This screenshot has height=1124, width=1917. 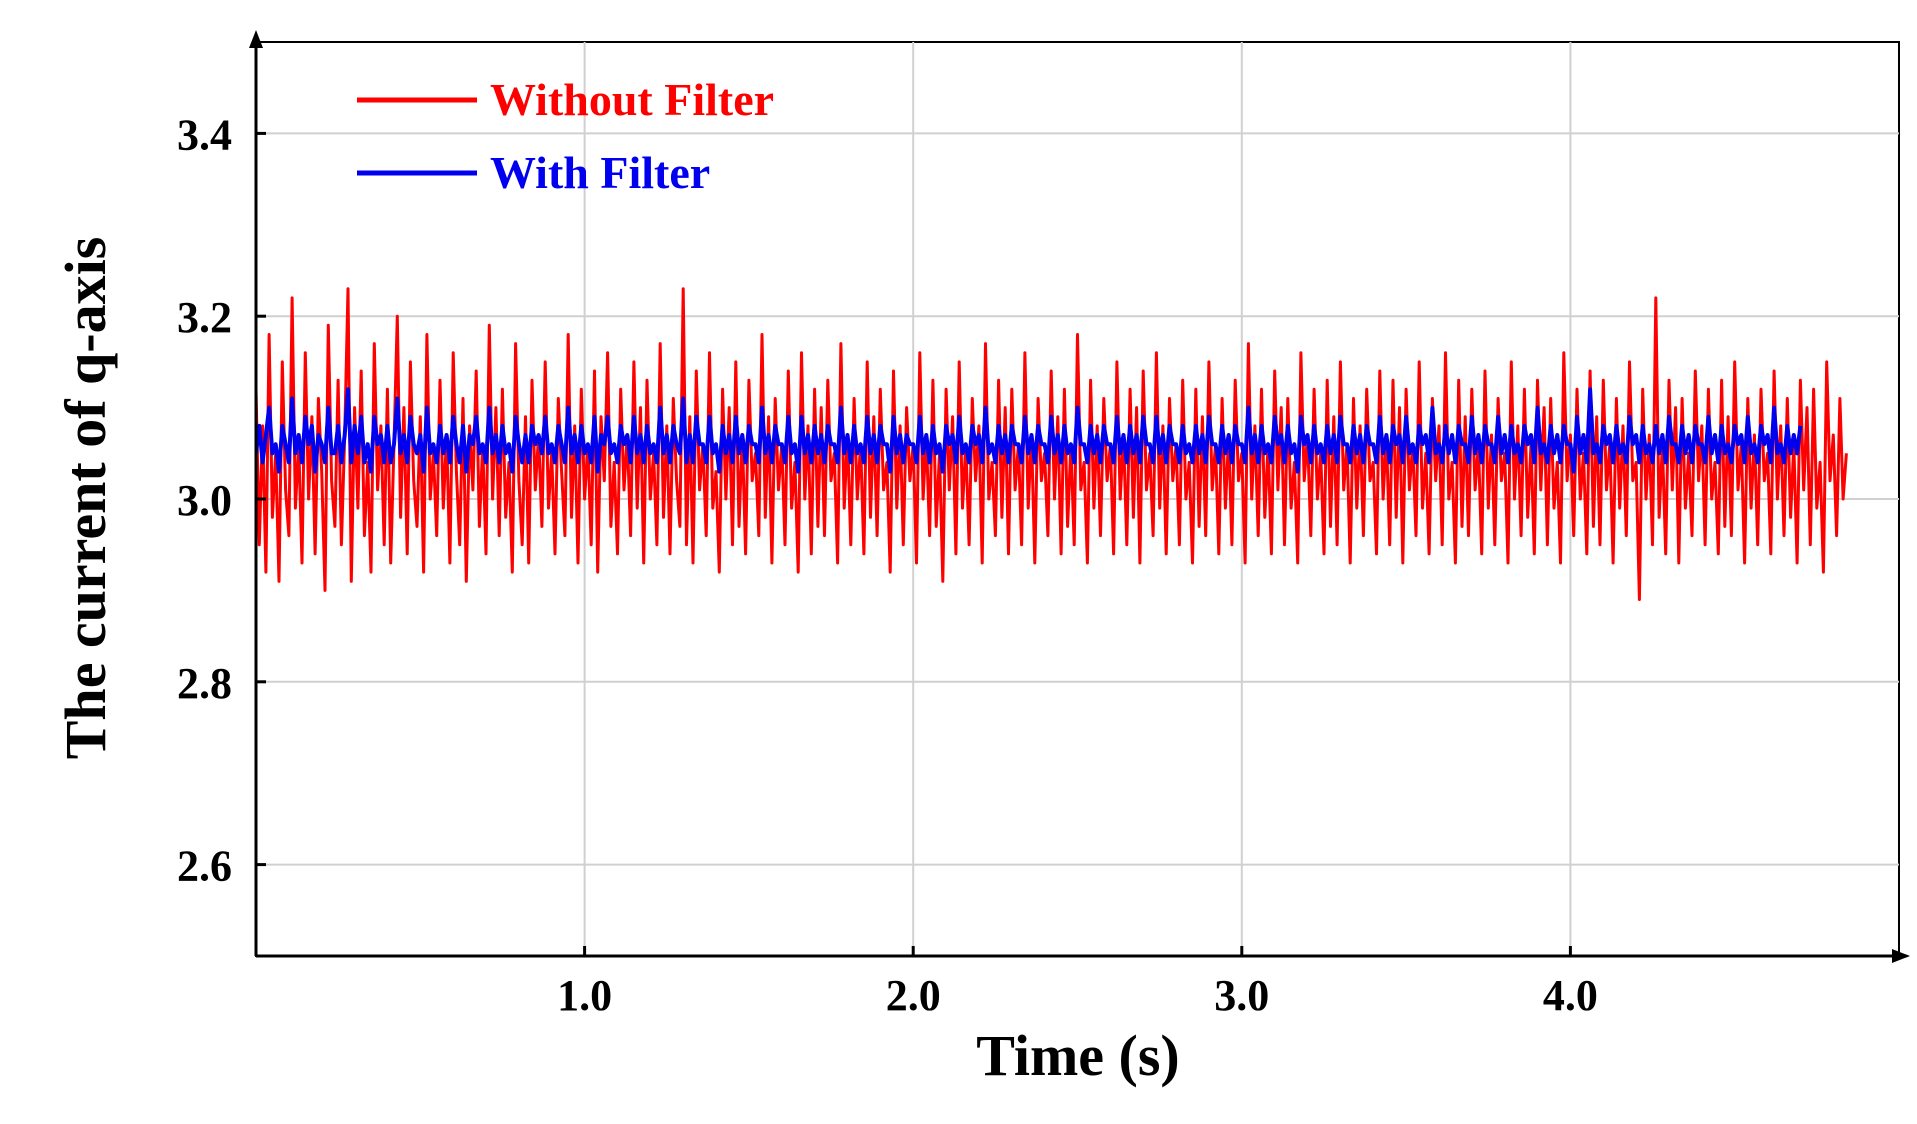 What do you see at coordinates (204, 500) in the screenshot?
I see `y-tick-label: 3.0` at bounding box center [204, 500].